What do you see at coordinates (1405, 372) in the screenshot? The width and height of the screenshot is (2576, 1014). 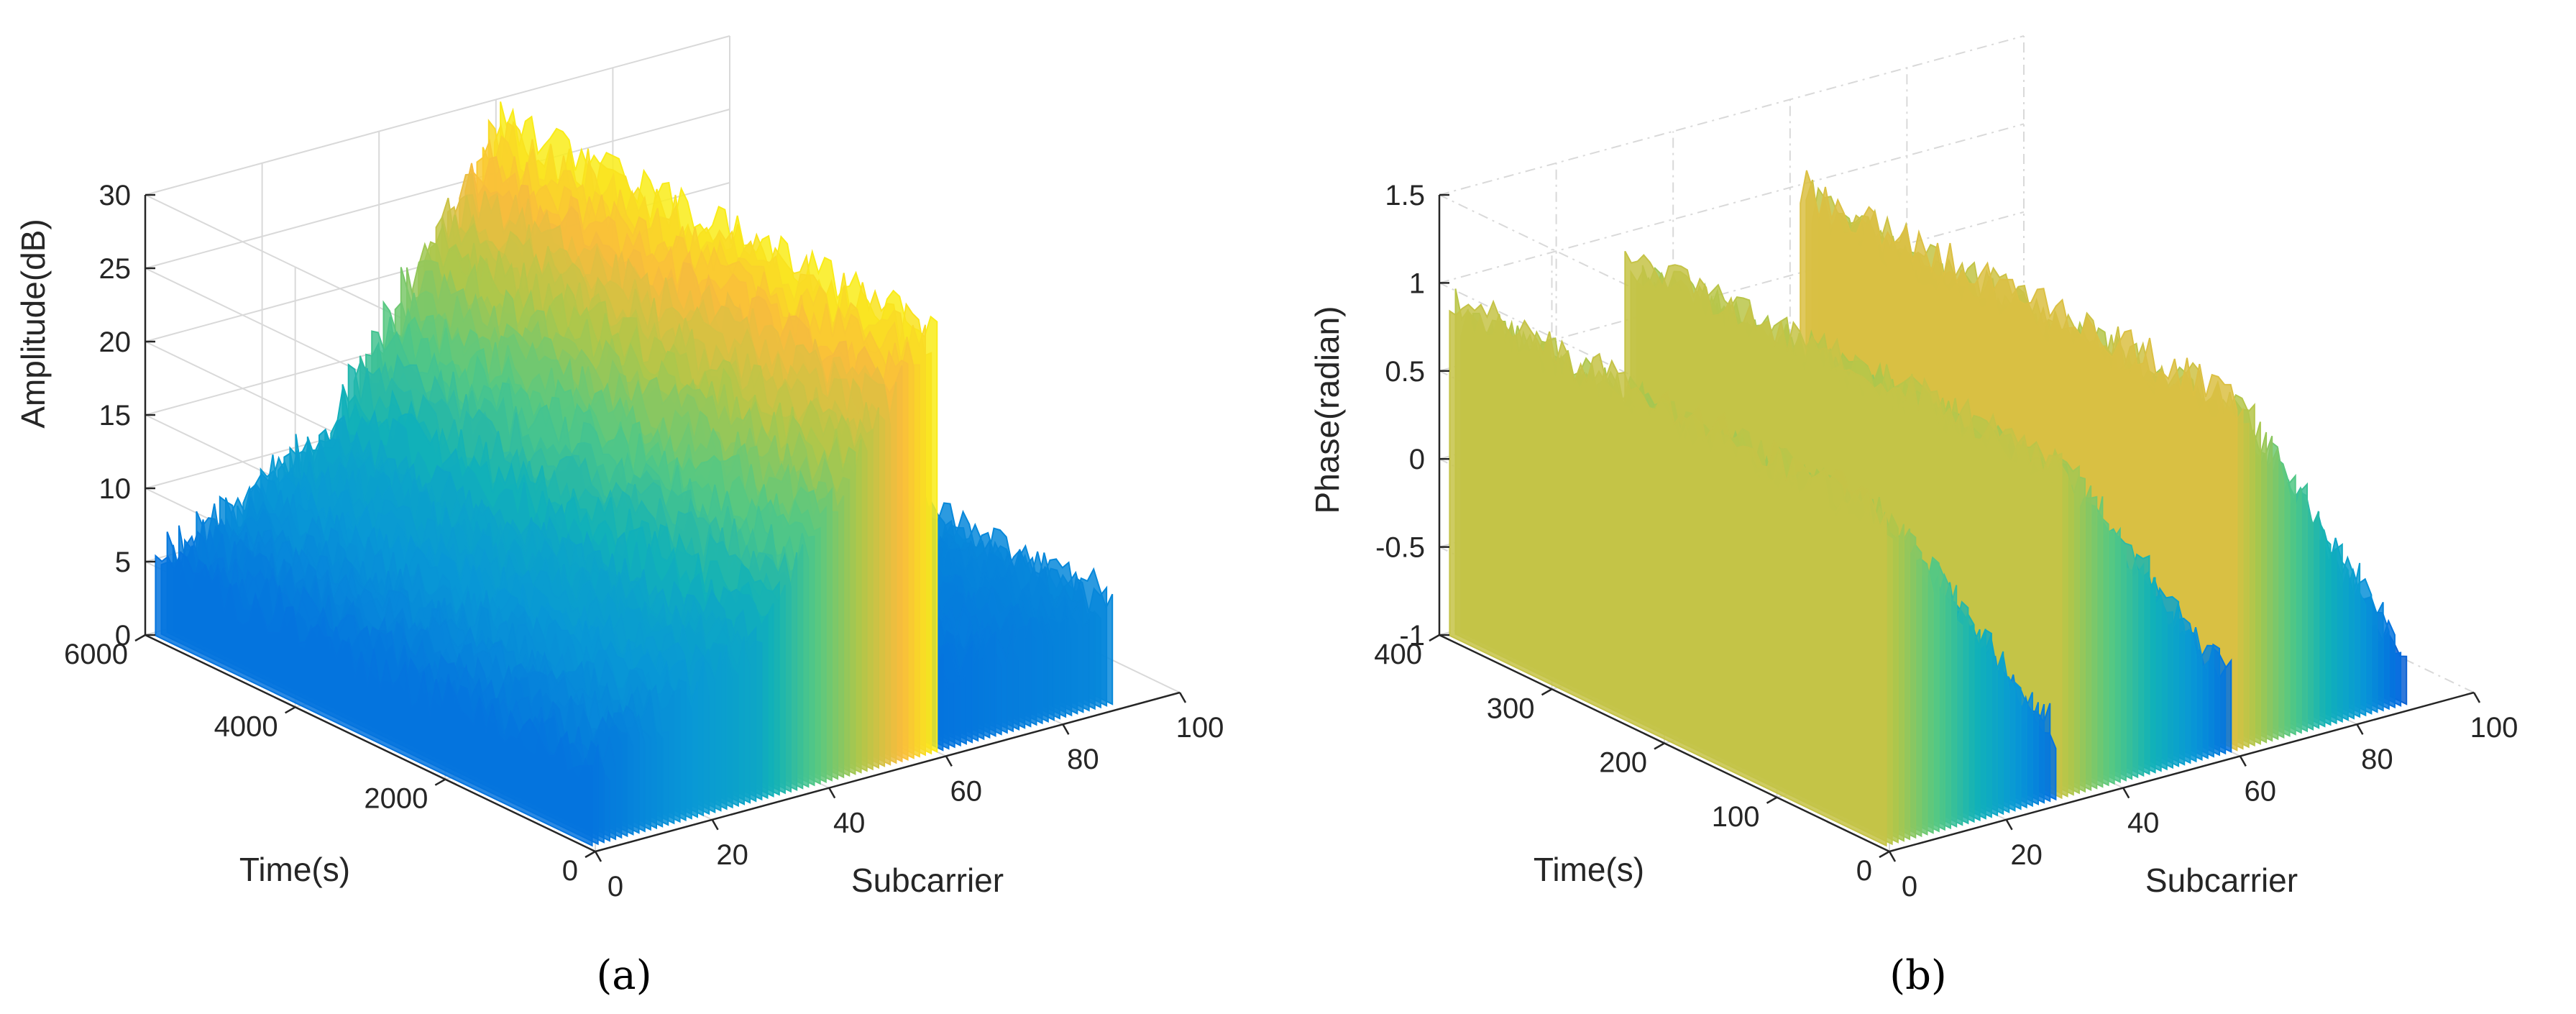 I see `z-tick-label: 0.5` at bounding box center [1405, 372].